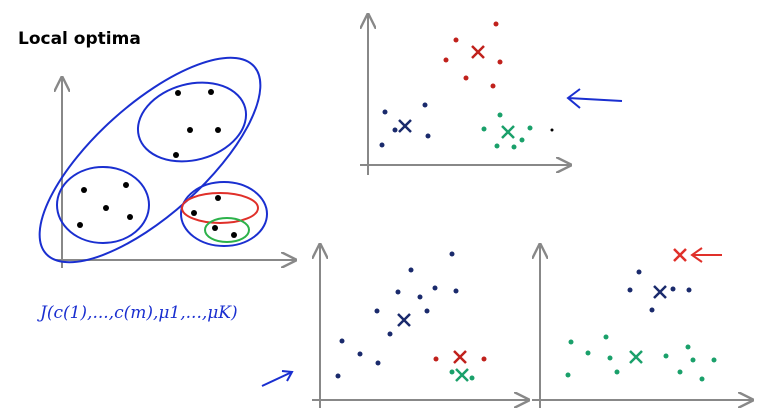 This screenshot has height=416, width=763. Describe the element at coordinates (642, 326) in the screenshot. I see `bottom-right-plot` at that location.